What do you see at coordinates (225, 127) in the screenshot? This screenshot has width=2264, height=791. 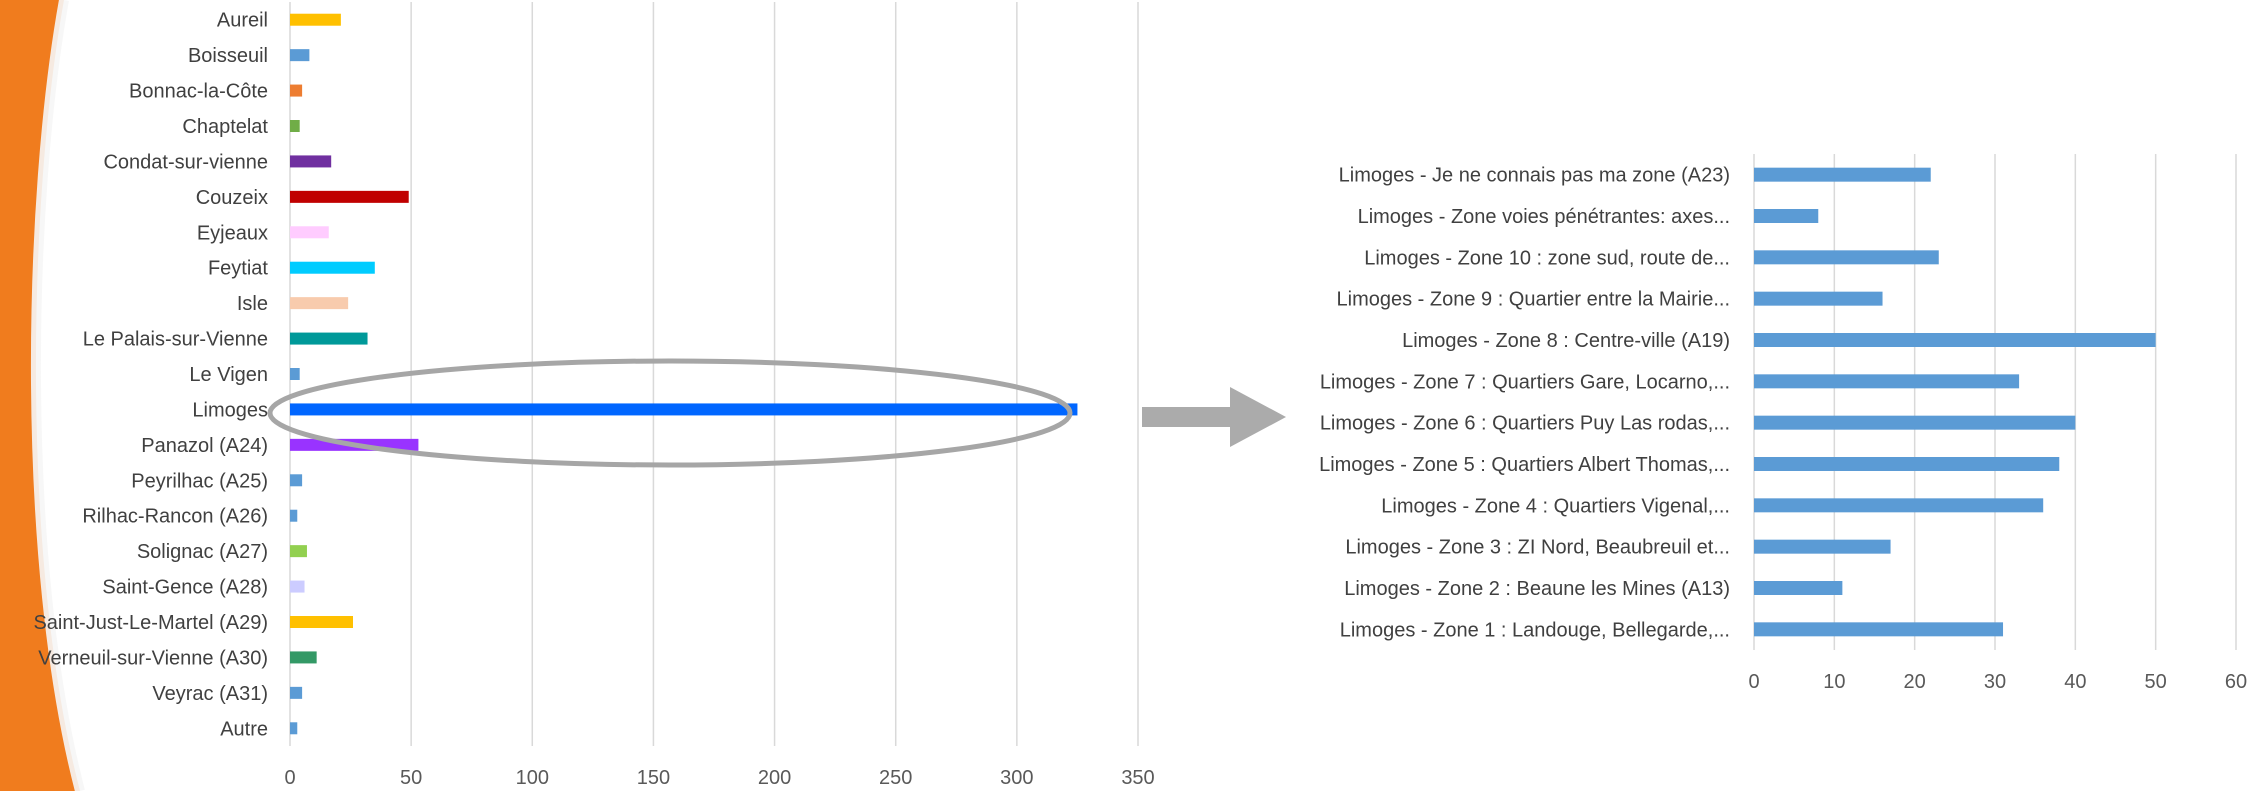 I see `category-label: Chaptelat` at bounding box center [225, 127].